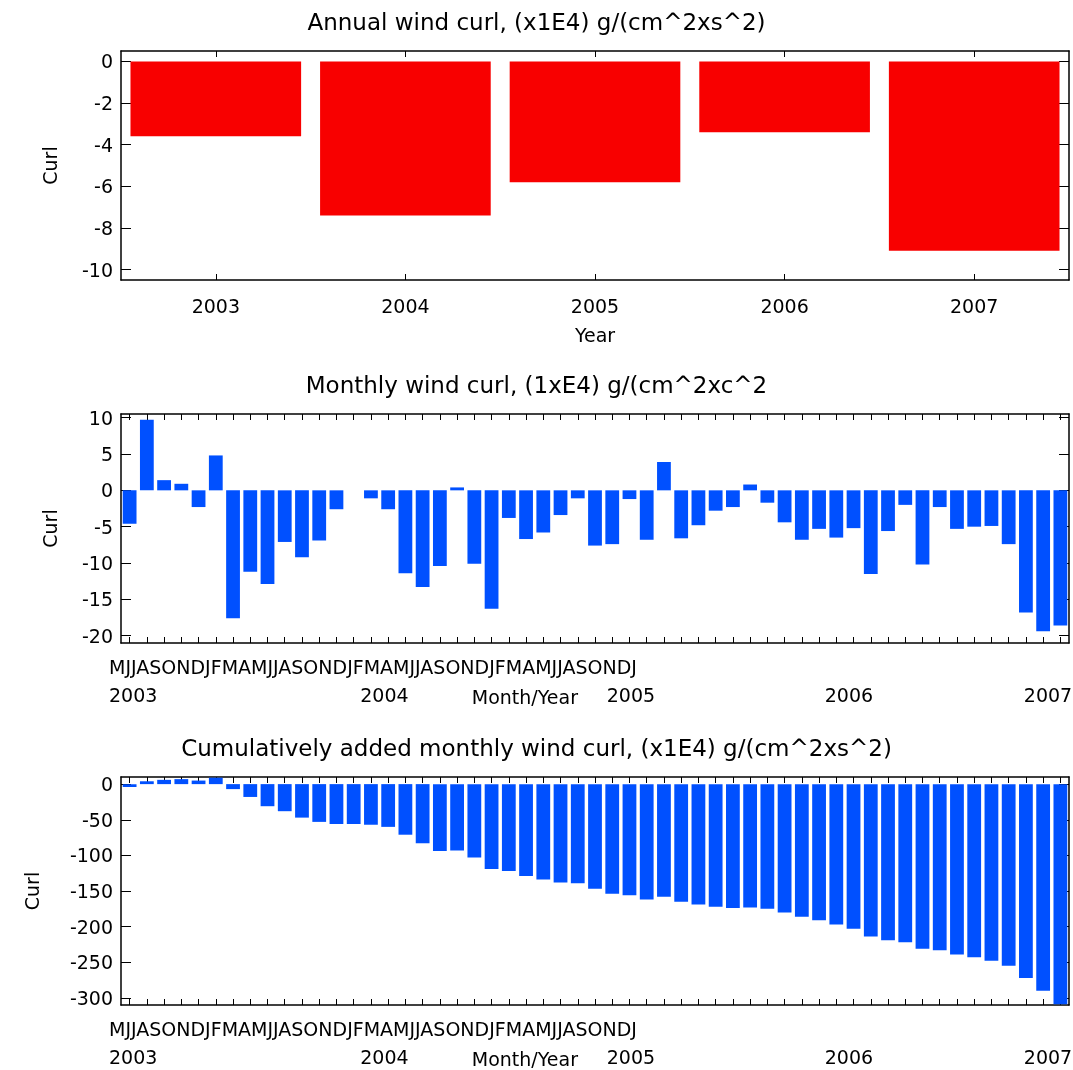  Describe the element at coordinates (97, 819) in the screenshot. I see `y-tick-label: -50` at that location.